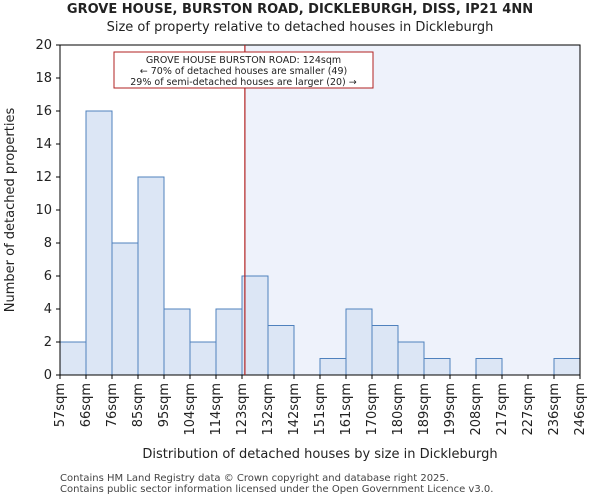  I want to click on x-tick-label-114sqm: 114sqm, so click(216, 409).